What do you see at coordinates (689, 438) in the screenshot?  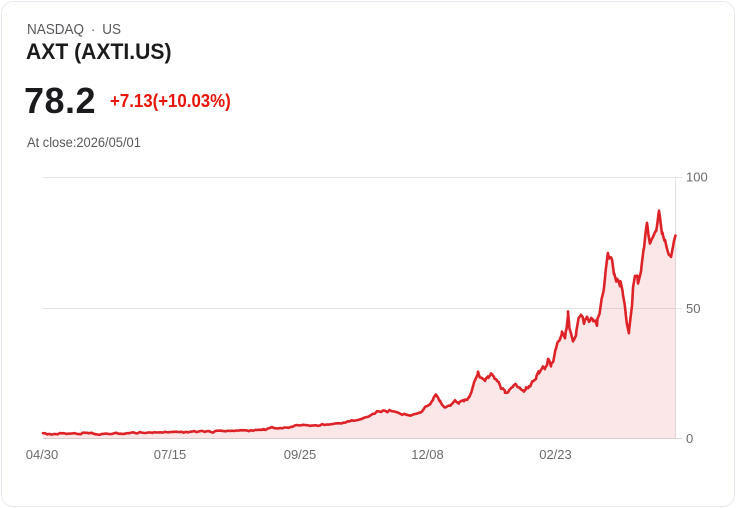 I see `svg-text: 0` at bounding box center [689, 438].